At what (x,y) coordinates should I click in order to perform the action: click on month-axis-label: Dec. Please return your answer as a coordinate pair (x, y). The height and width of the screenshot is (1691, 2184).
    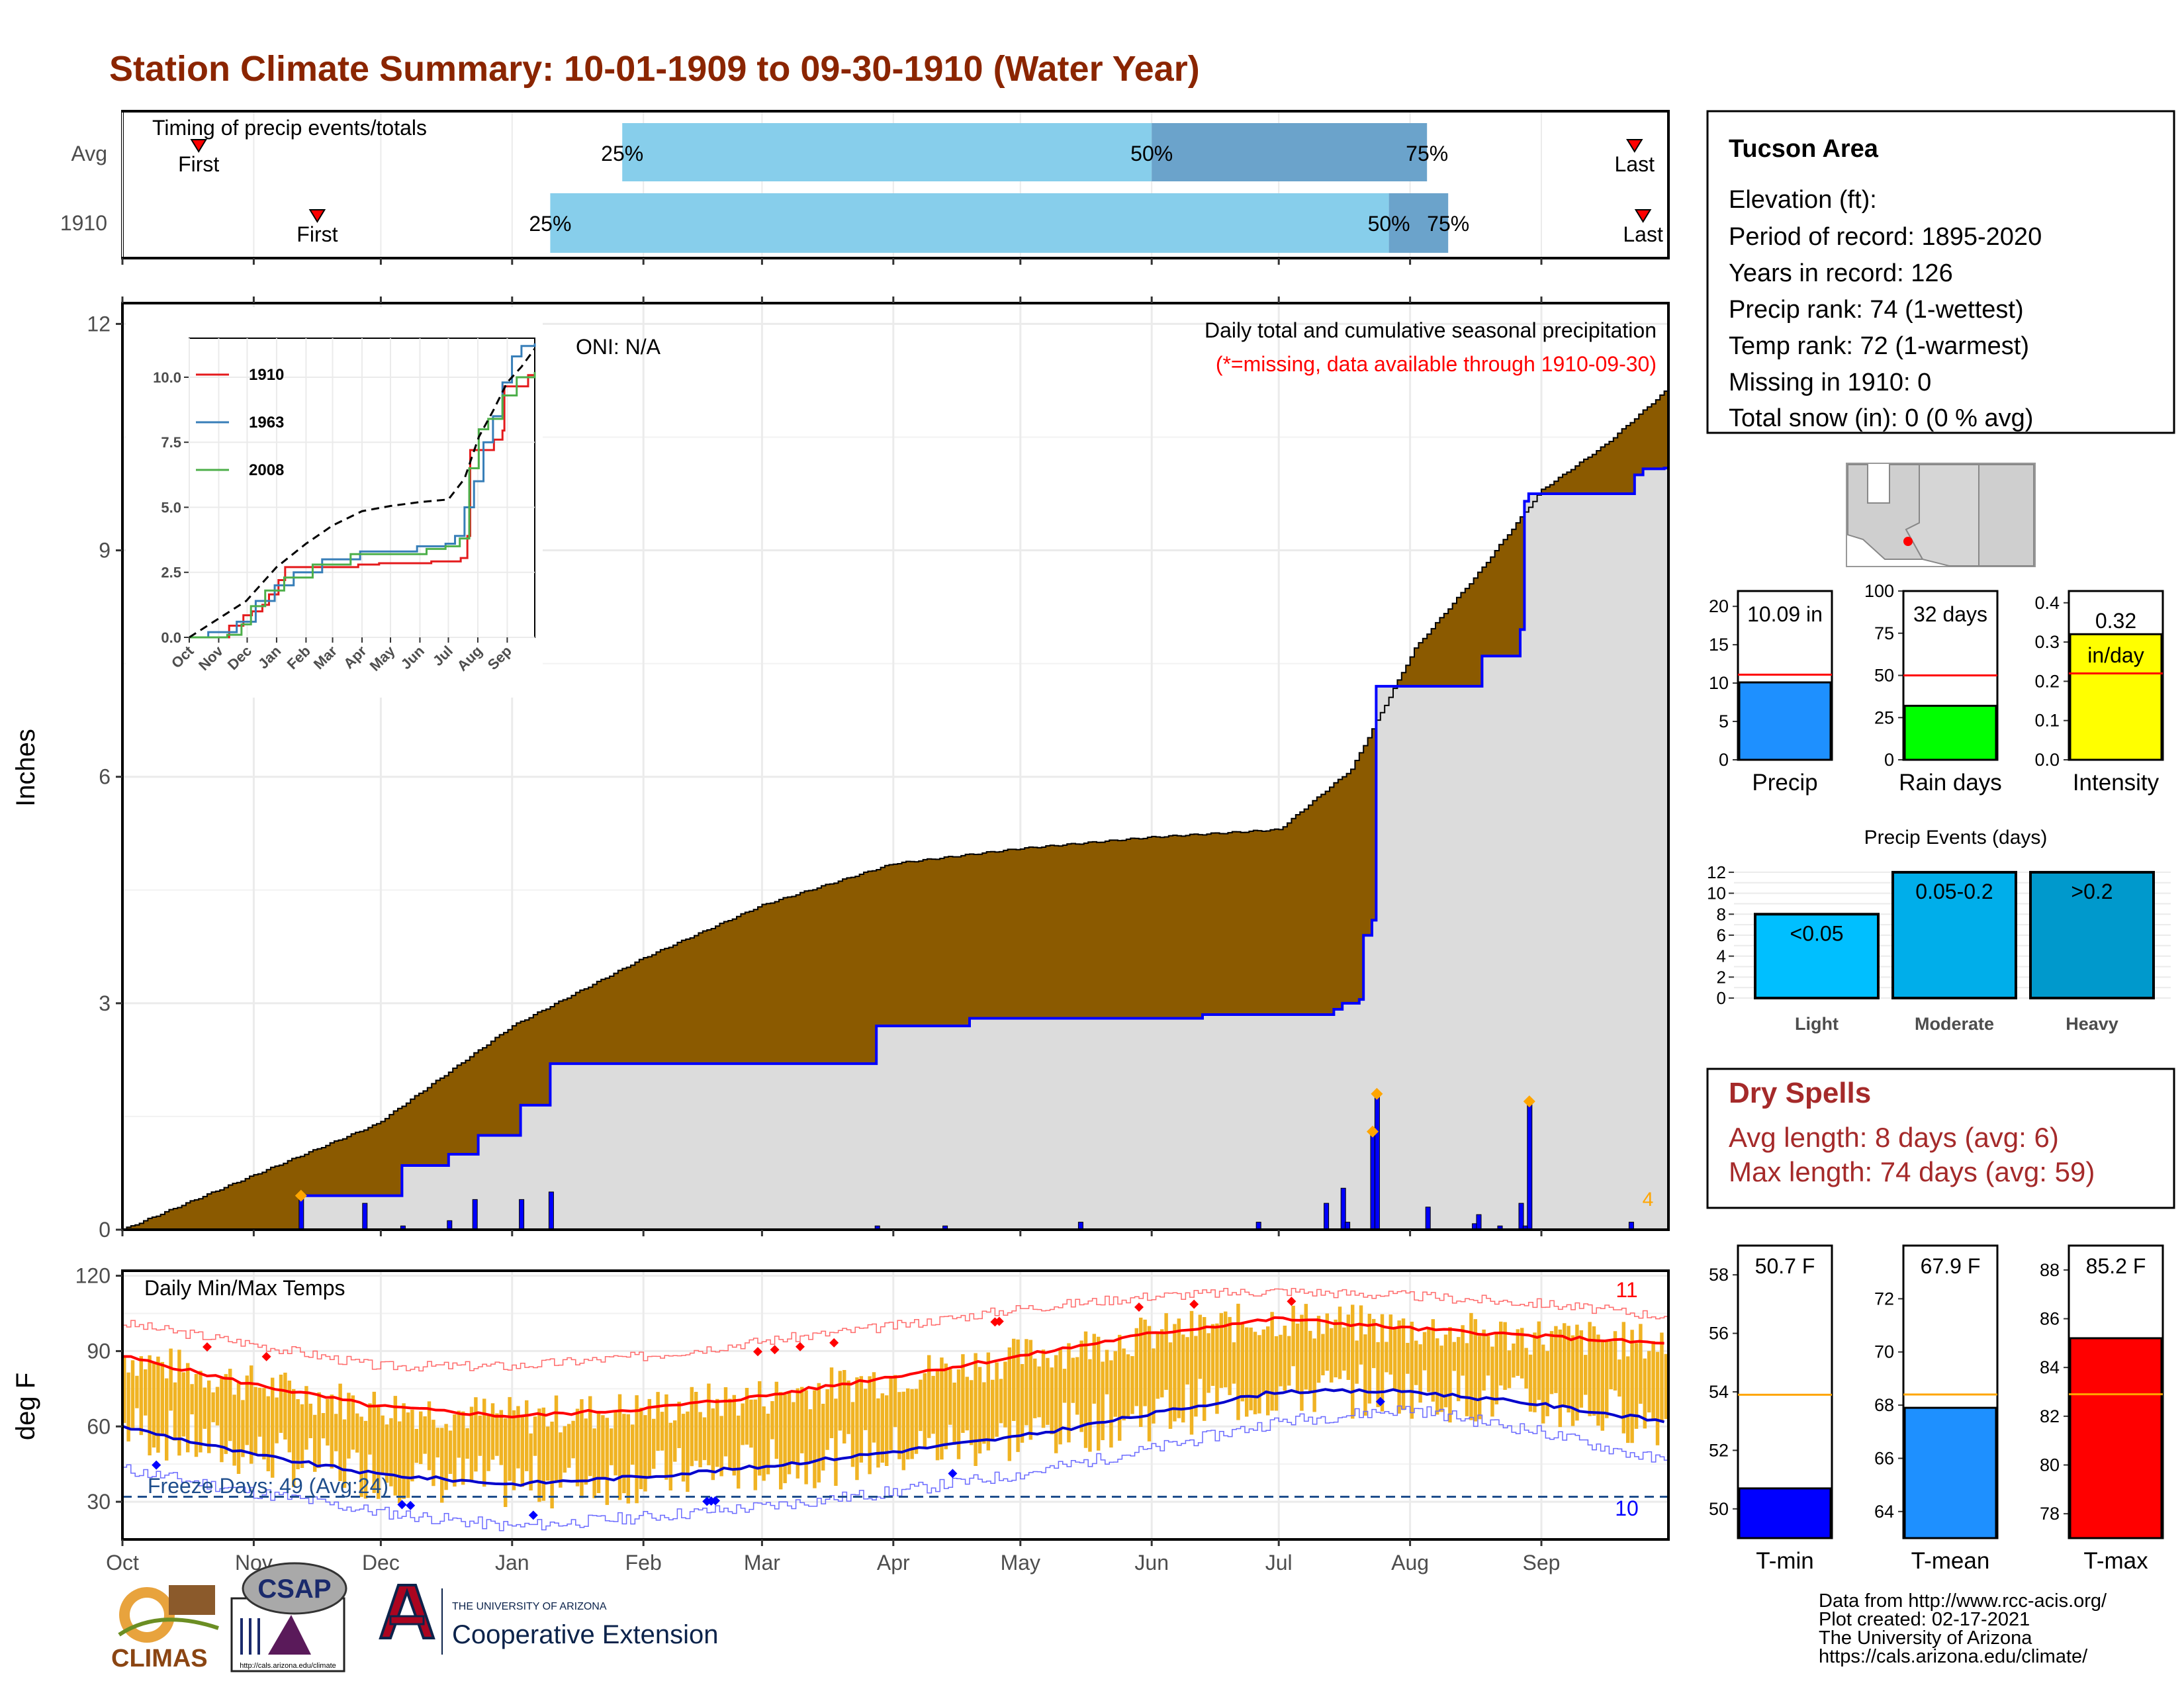
    Looking at the image, I should click on (381, 1563).